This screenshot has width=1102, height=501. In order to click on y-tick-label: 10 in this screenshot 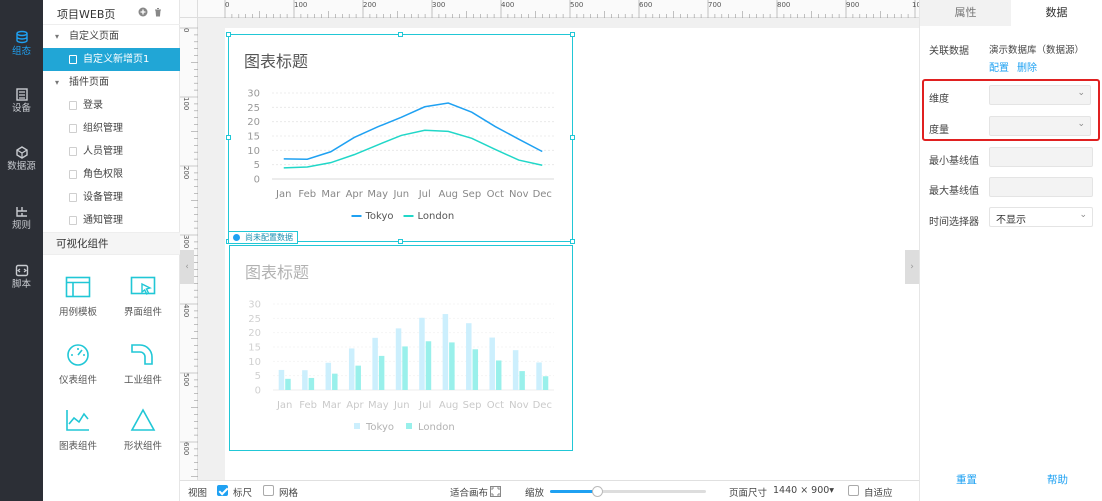, I will do `click(254, 362)`.